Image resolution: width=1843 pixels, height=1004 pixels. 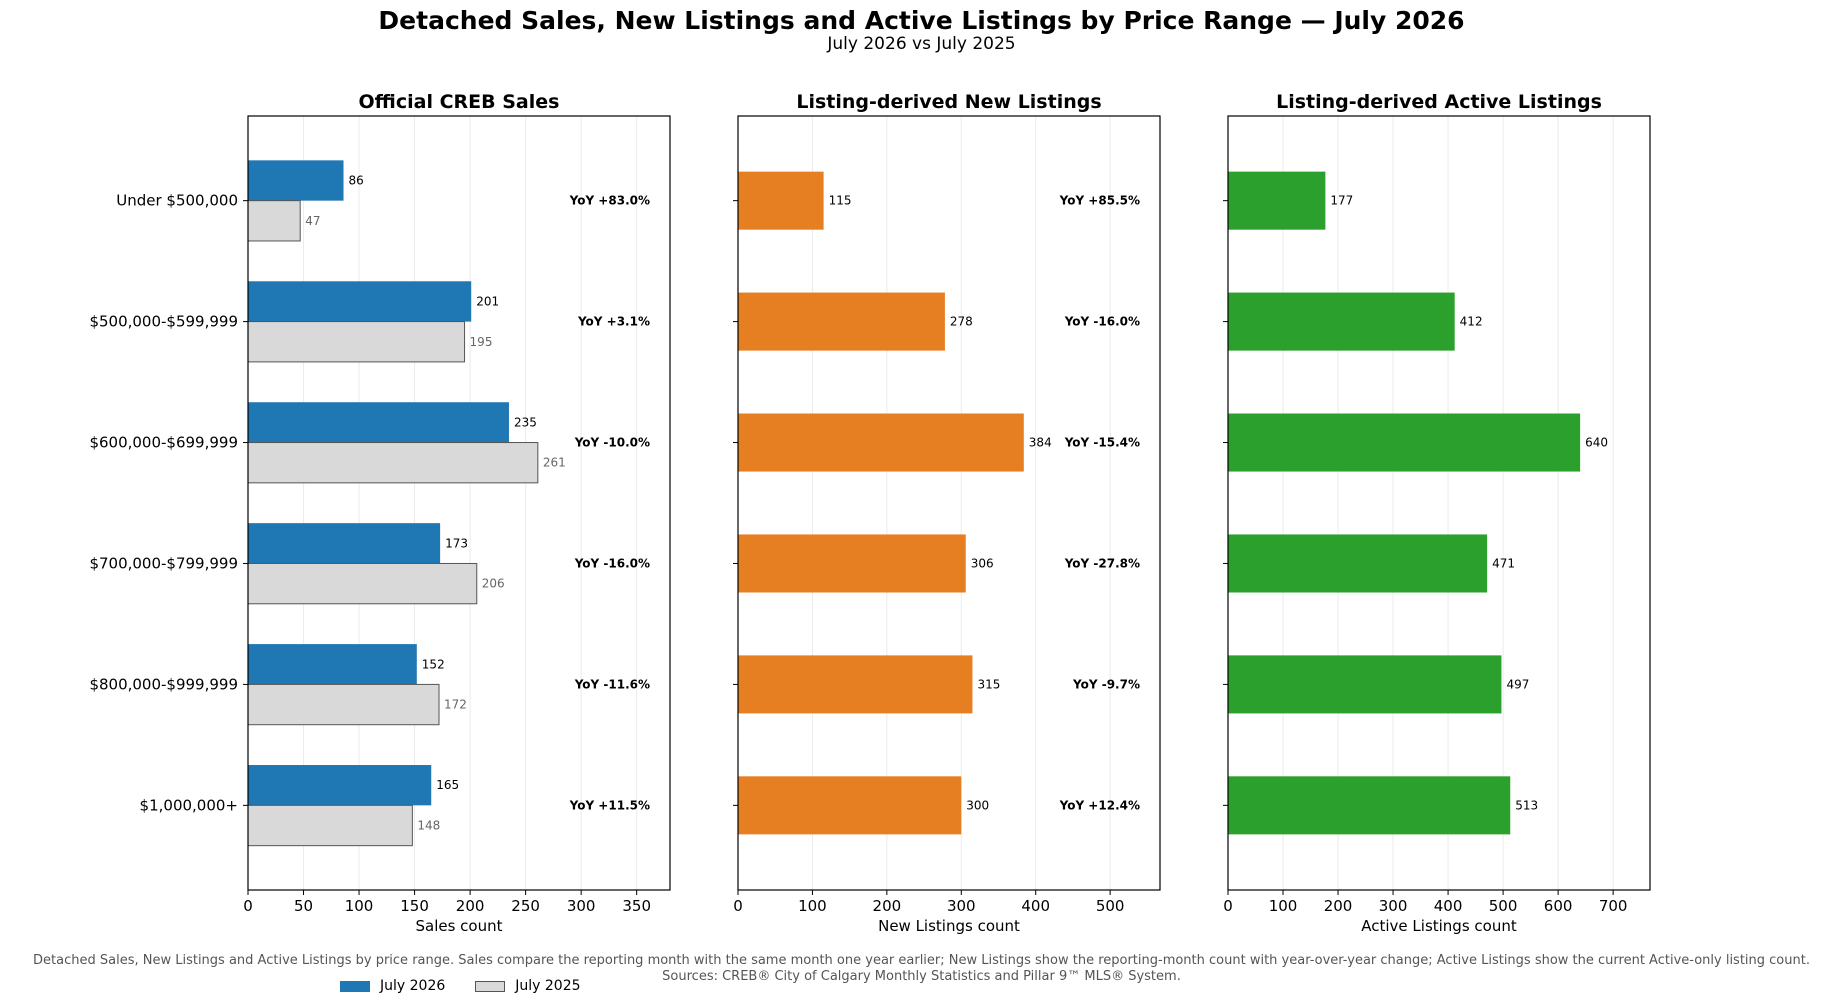 I want to click on x-tick-label-active-listings-600: 600, so click(x=1558, y=906).